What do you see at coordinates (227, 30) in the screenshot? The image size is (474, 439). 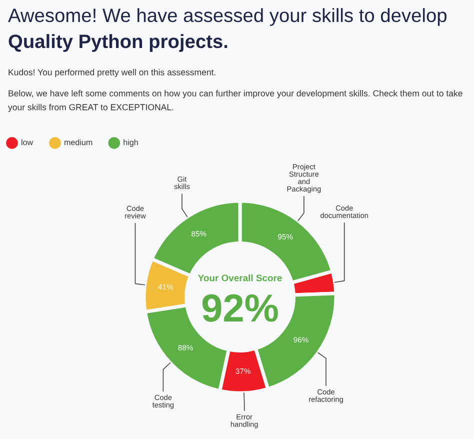 I see `chart-title: Awesome! We have assessed your skills to develop Quality Python projects.` at bounding box center [227, 30].